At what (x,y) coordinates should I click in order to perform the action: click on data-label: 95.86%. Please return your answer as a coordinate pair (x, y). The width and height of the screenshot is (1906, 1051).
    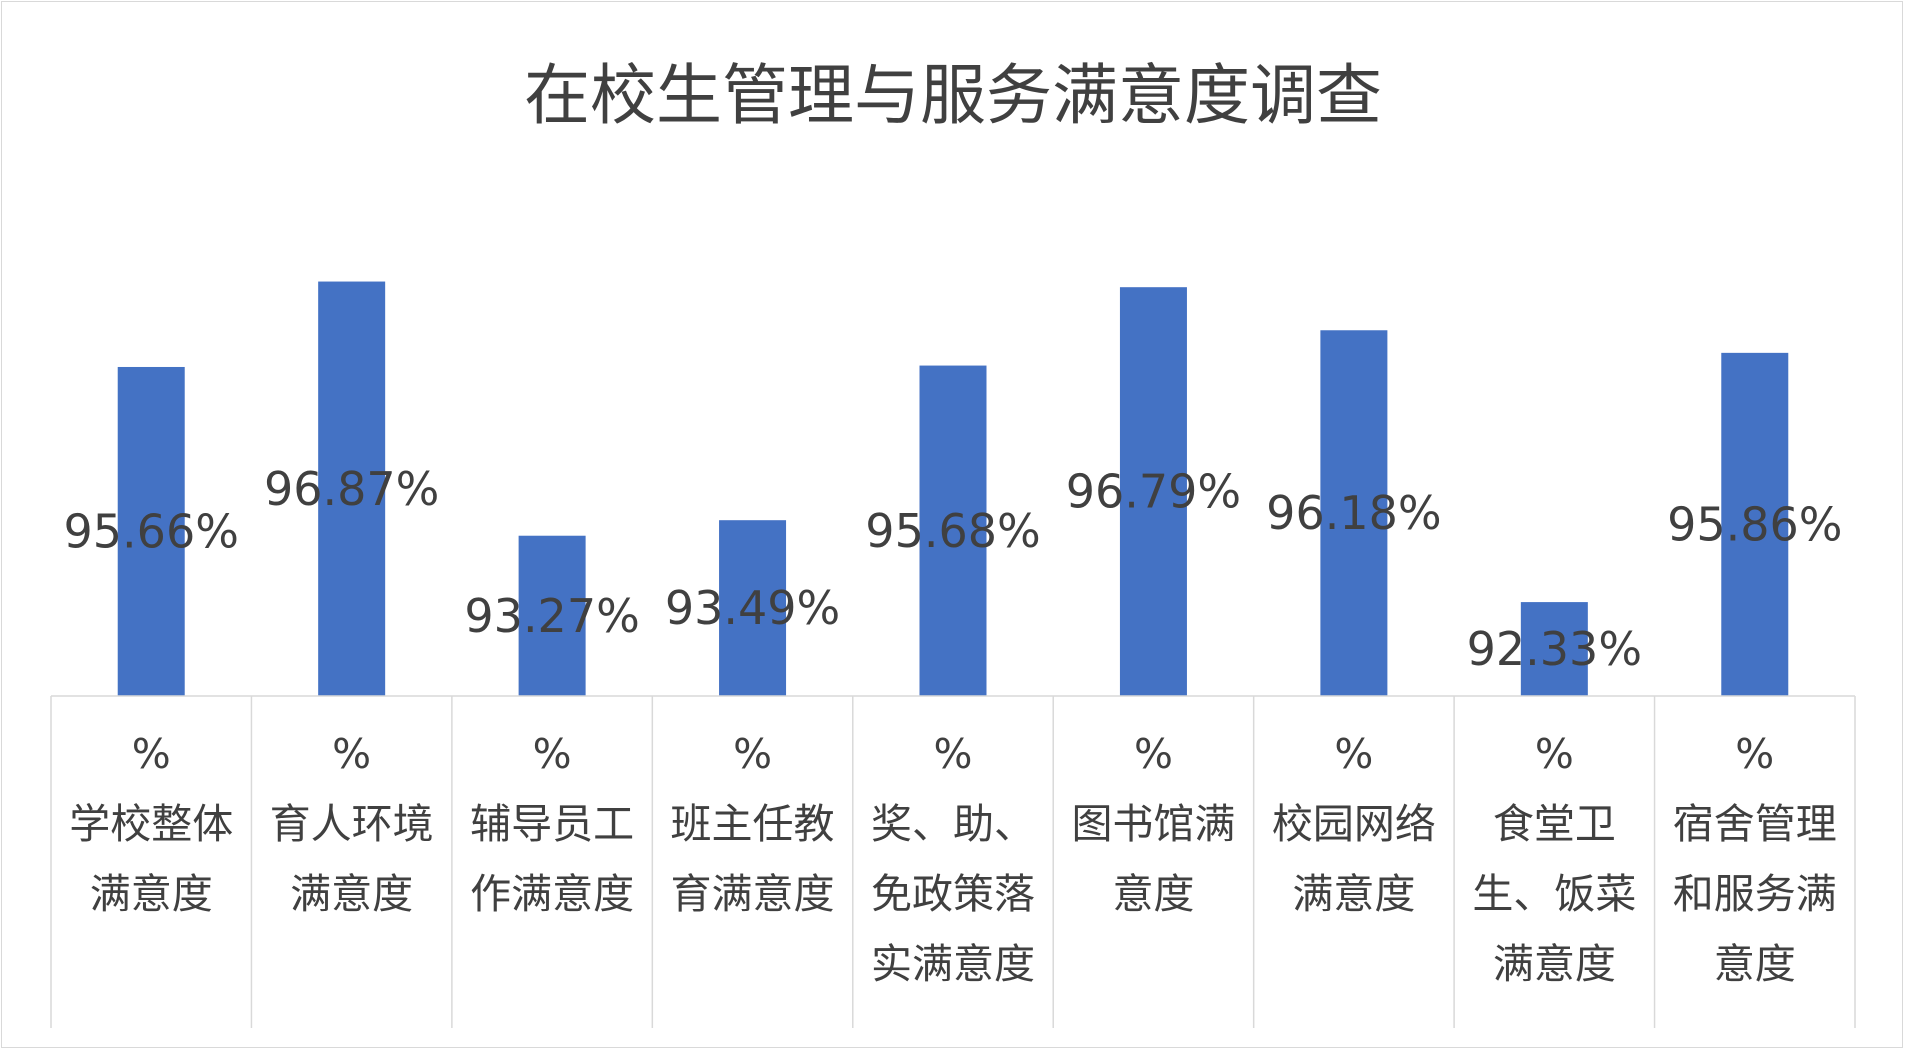
    Looking at the image, I should click on (1754, 524).